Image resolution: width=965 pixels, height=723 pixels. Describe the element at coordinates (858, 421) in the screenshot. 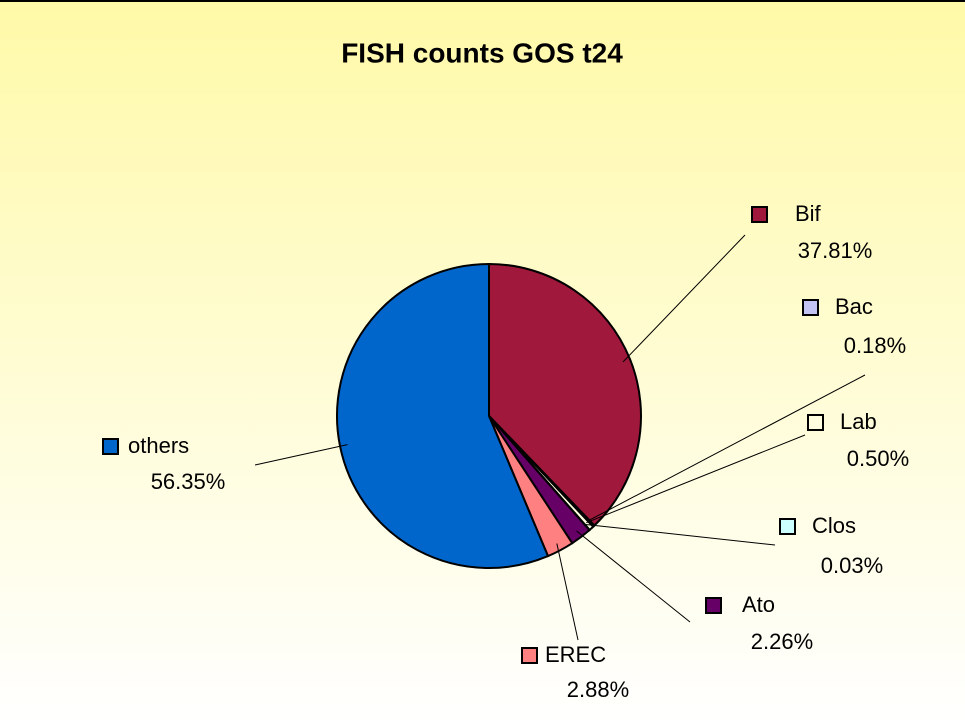

I see `slice-label: Lab` at that location.